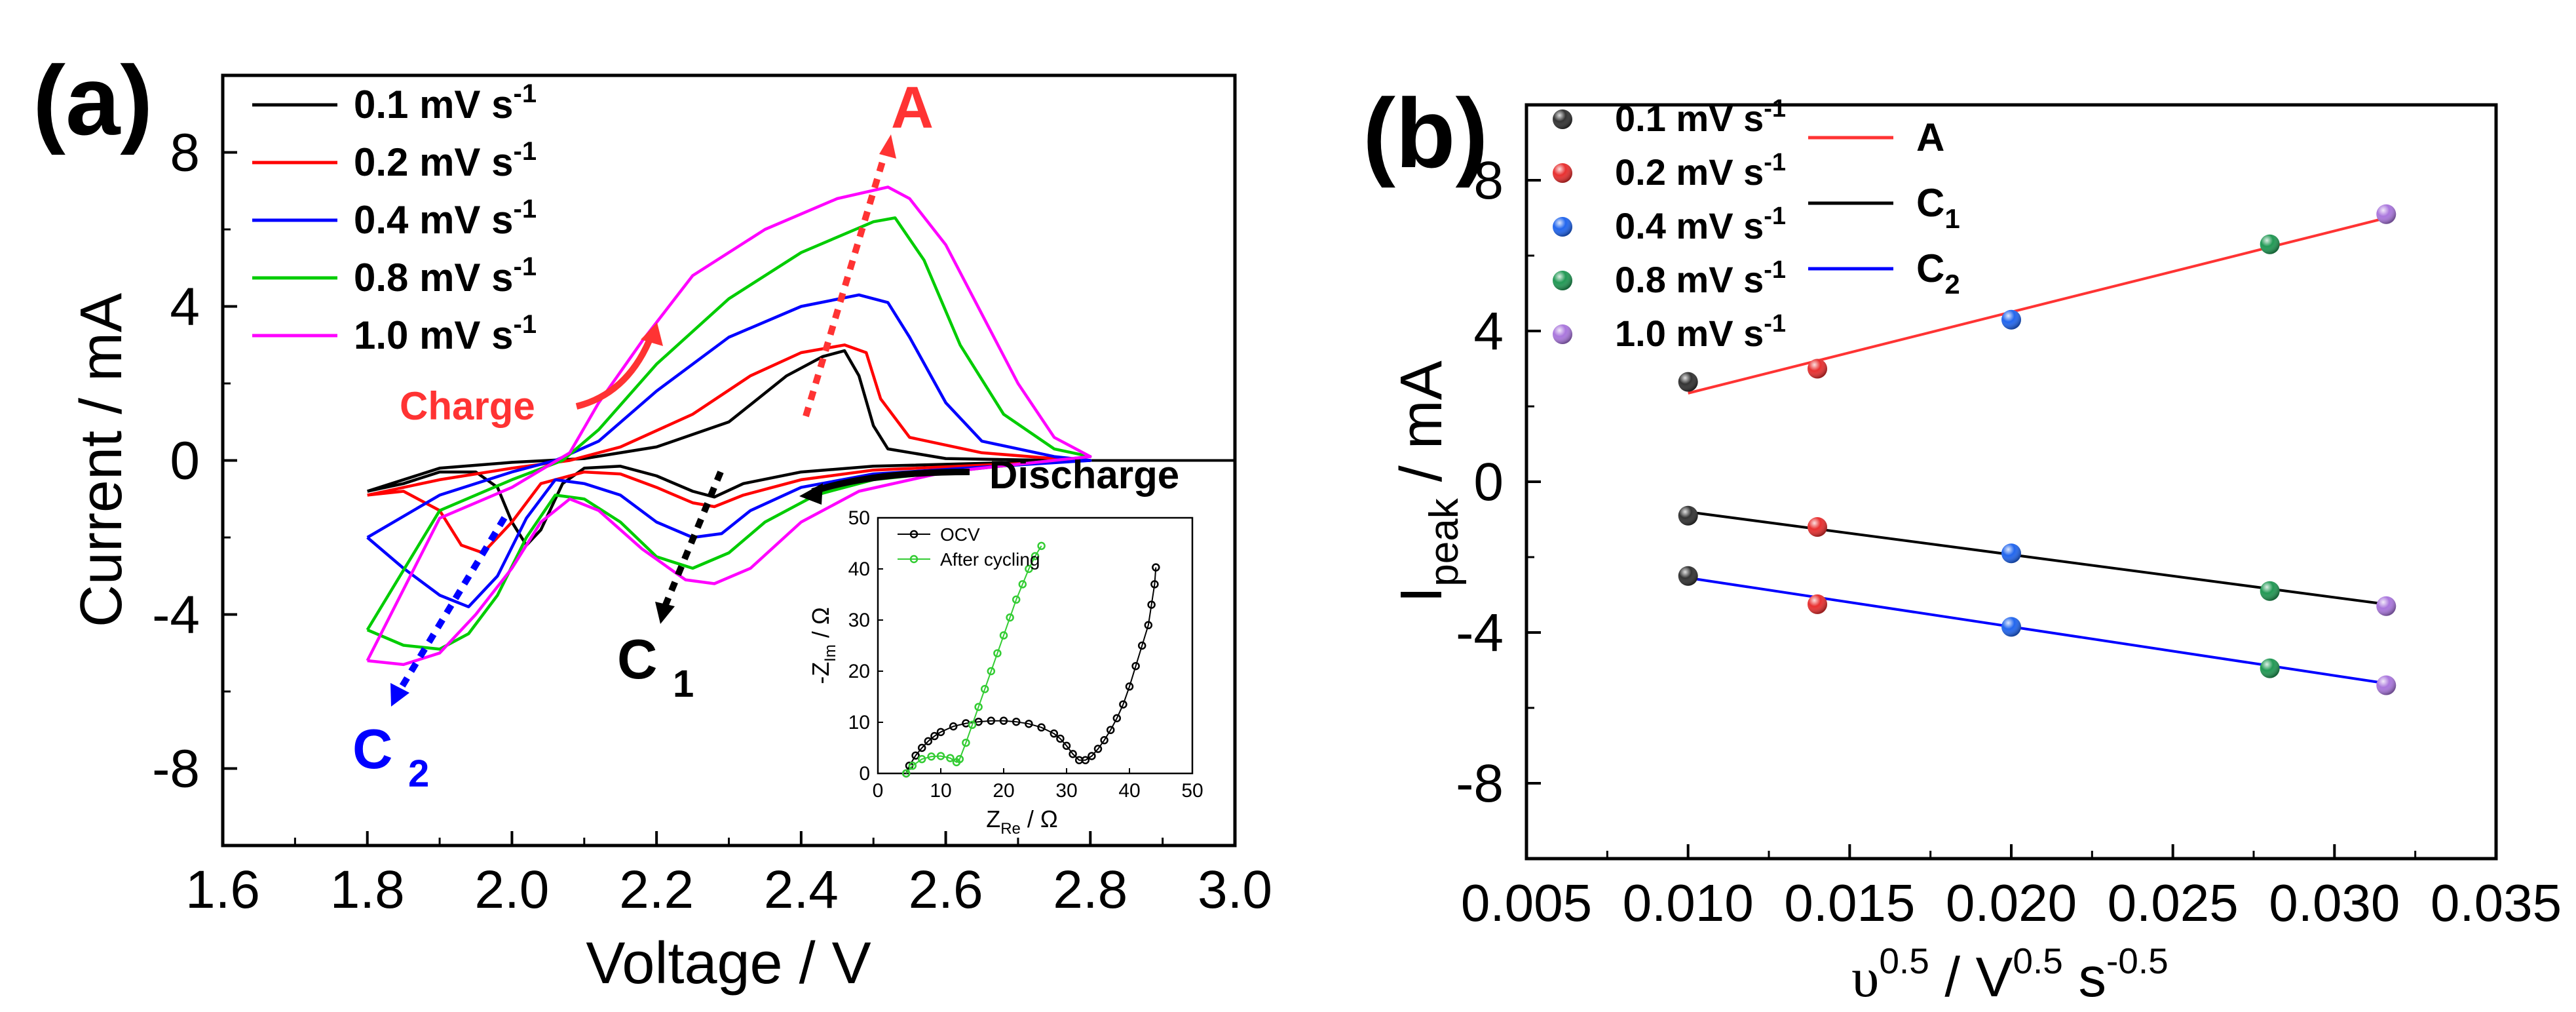  What do you see at coordinates (453, 603) in the screenshot?
I see `peak-c2-dotted-arrow` at bounding box center [453, 603].